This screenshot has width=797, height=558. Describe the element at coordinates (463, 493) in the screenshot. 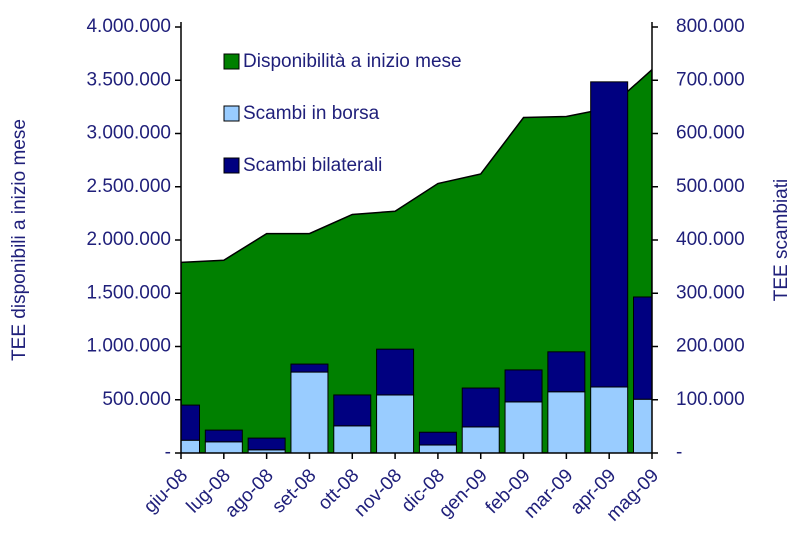

I see `x-tick-label: gen-09` at that location.